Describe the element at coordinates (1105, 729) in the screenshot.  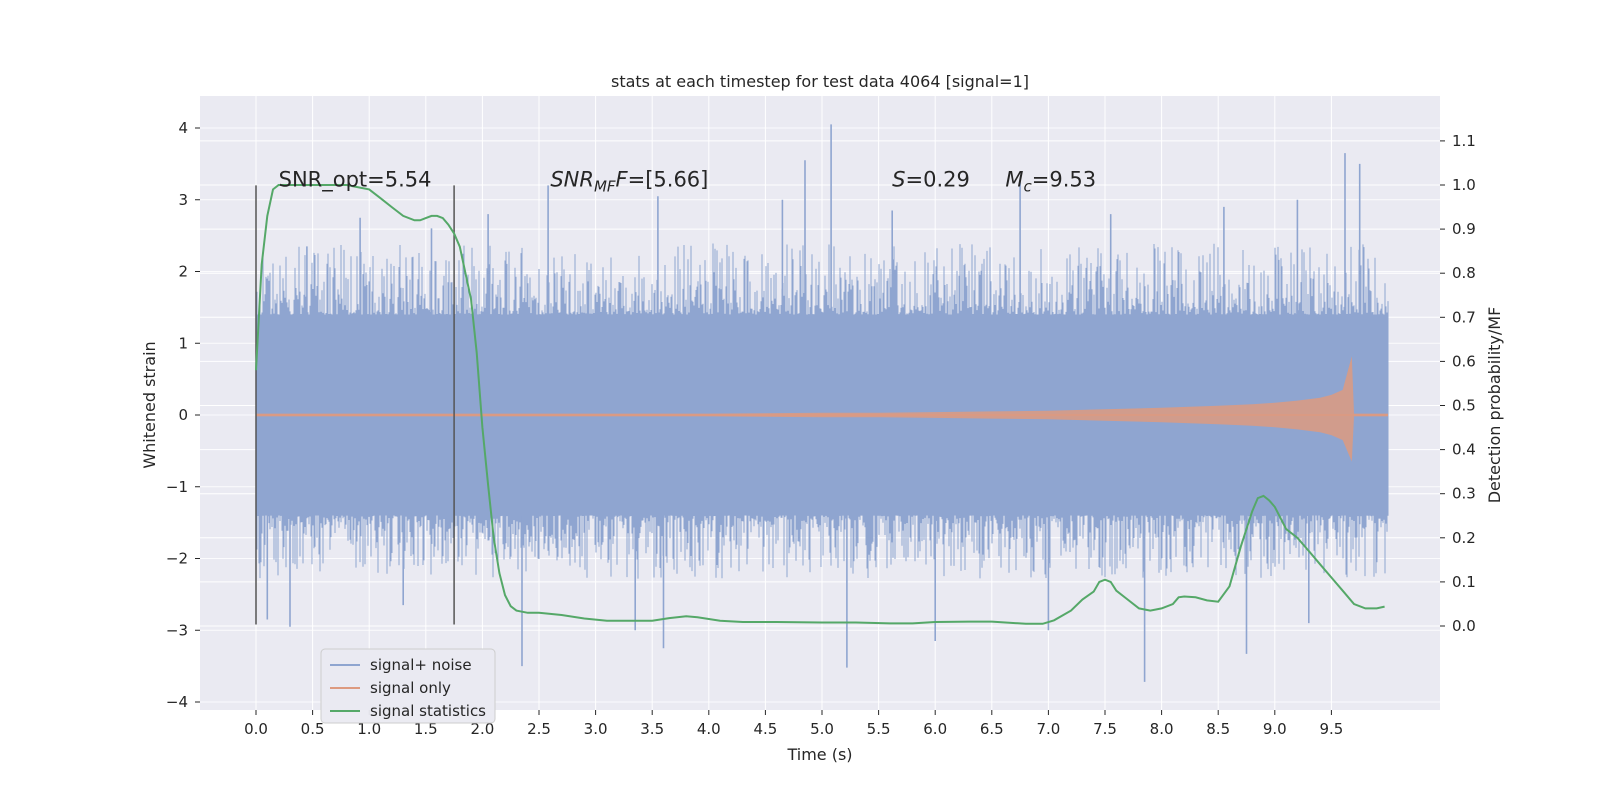
I see `x-tick-label: 7.5` at that location.